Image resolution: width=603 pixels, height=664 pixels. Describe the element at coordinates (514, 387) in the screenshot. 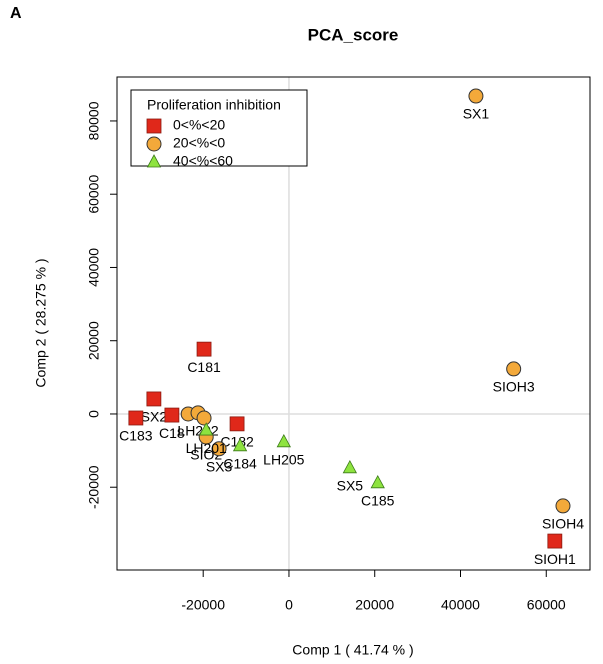

I see `point-label: SIOH3` at that location.